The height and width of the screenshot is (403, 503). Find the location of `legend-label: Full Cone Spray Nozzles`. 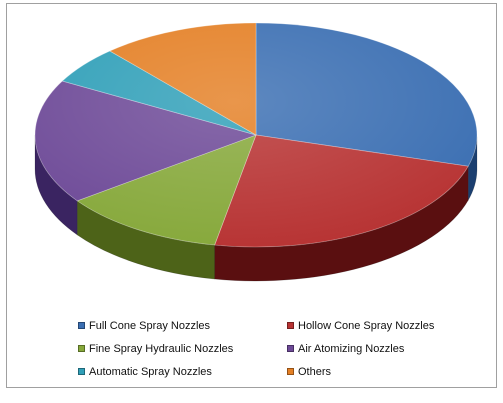

legend-label: Full Cone Spray Nozzles is located at coordinates (150, 325).